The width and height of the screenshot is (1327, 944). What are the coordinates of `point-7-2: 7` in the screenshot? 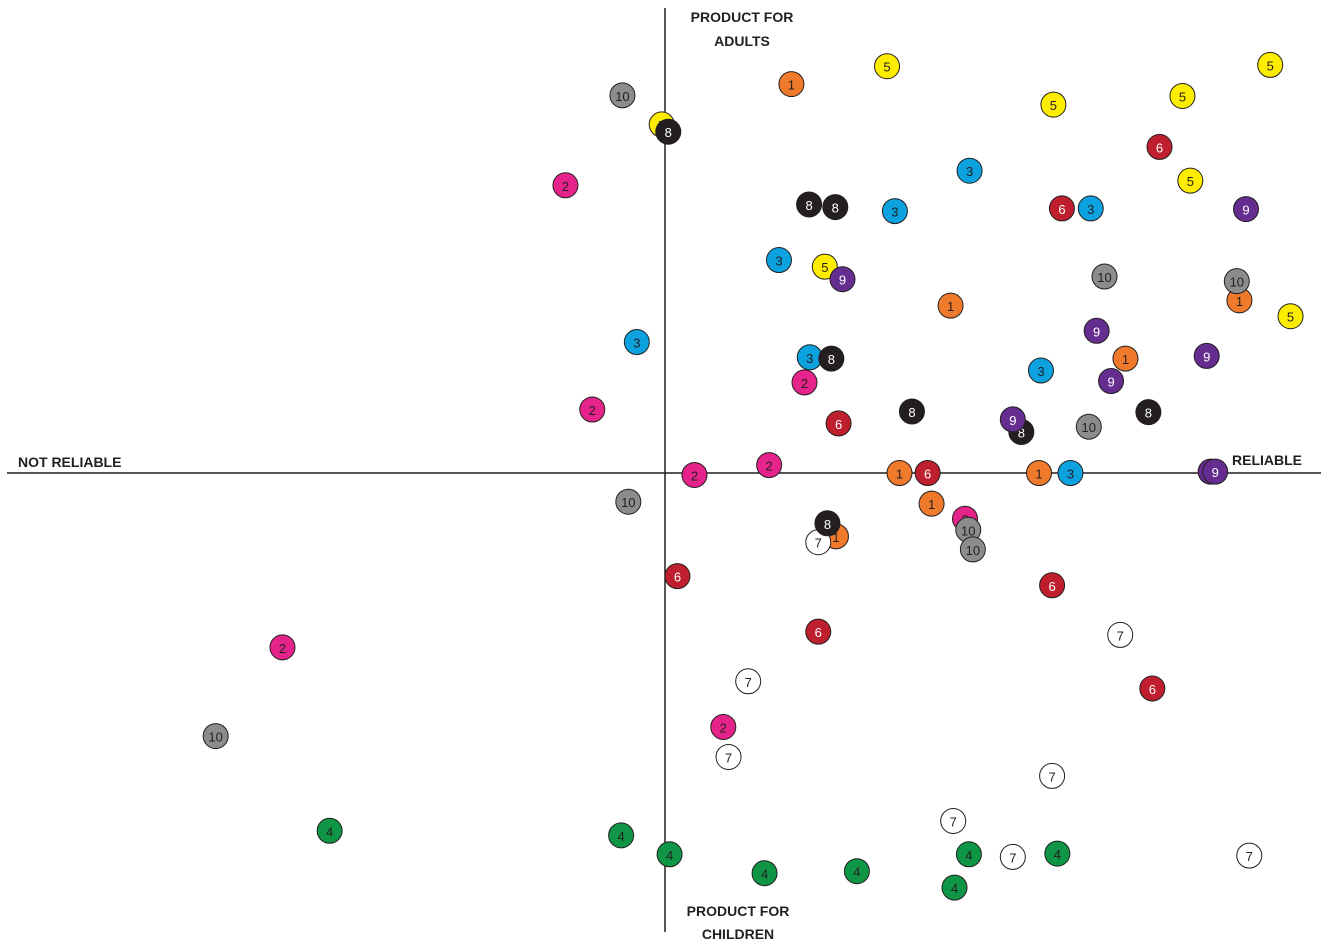 It's located at (1120, 634).